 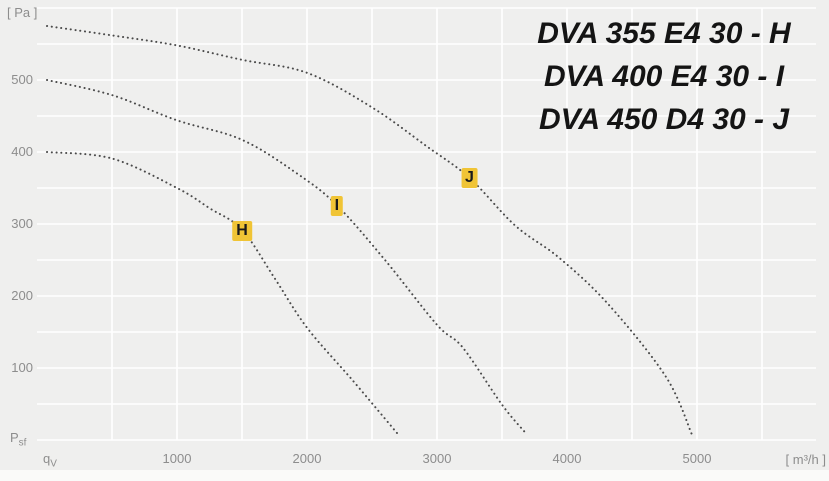 I want to click on y-tick-300: 300, so click(x=22, y=223).